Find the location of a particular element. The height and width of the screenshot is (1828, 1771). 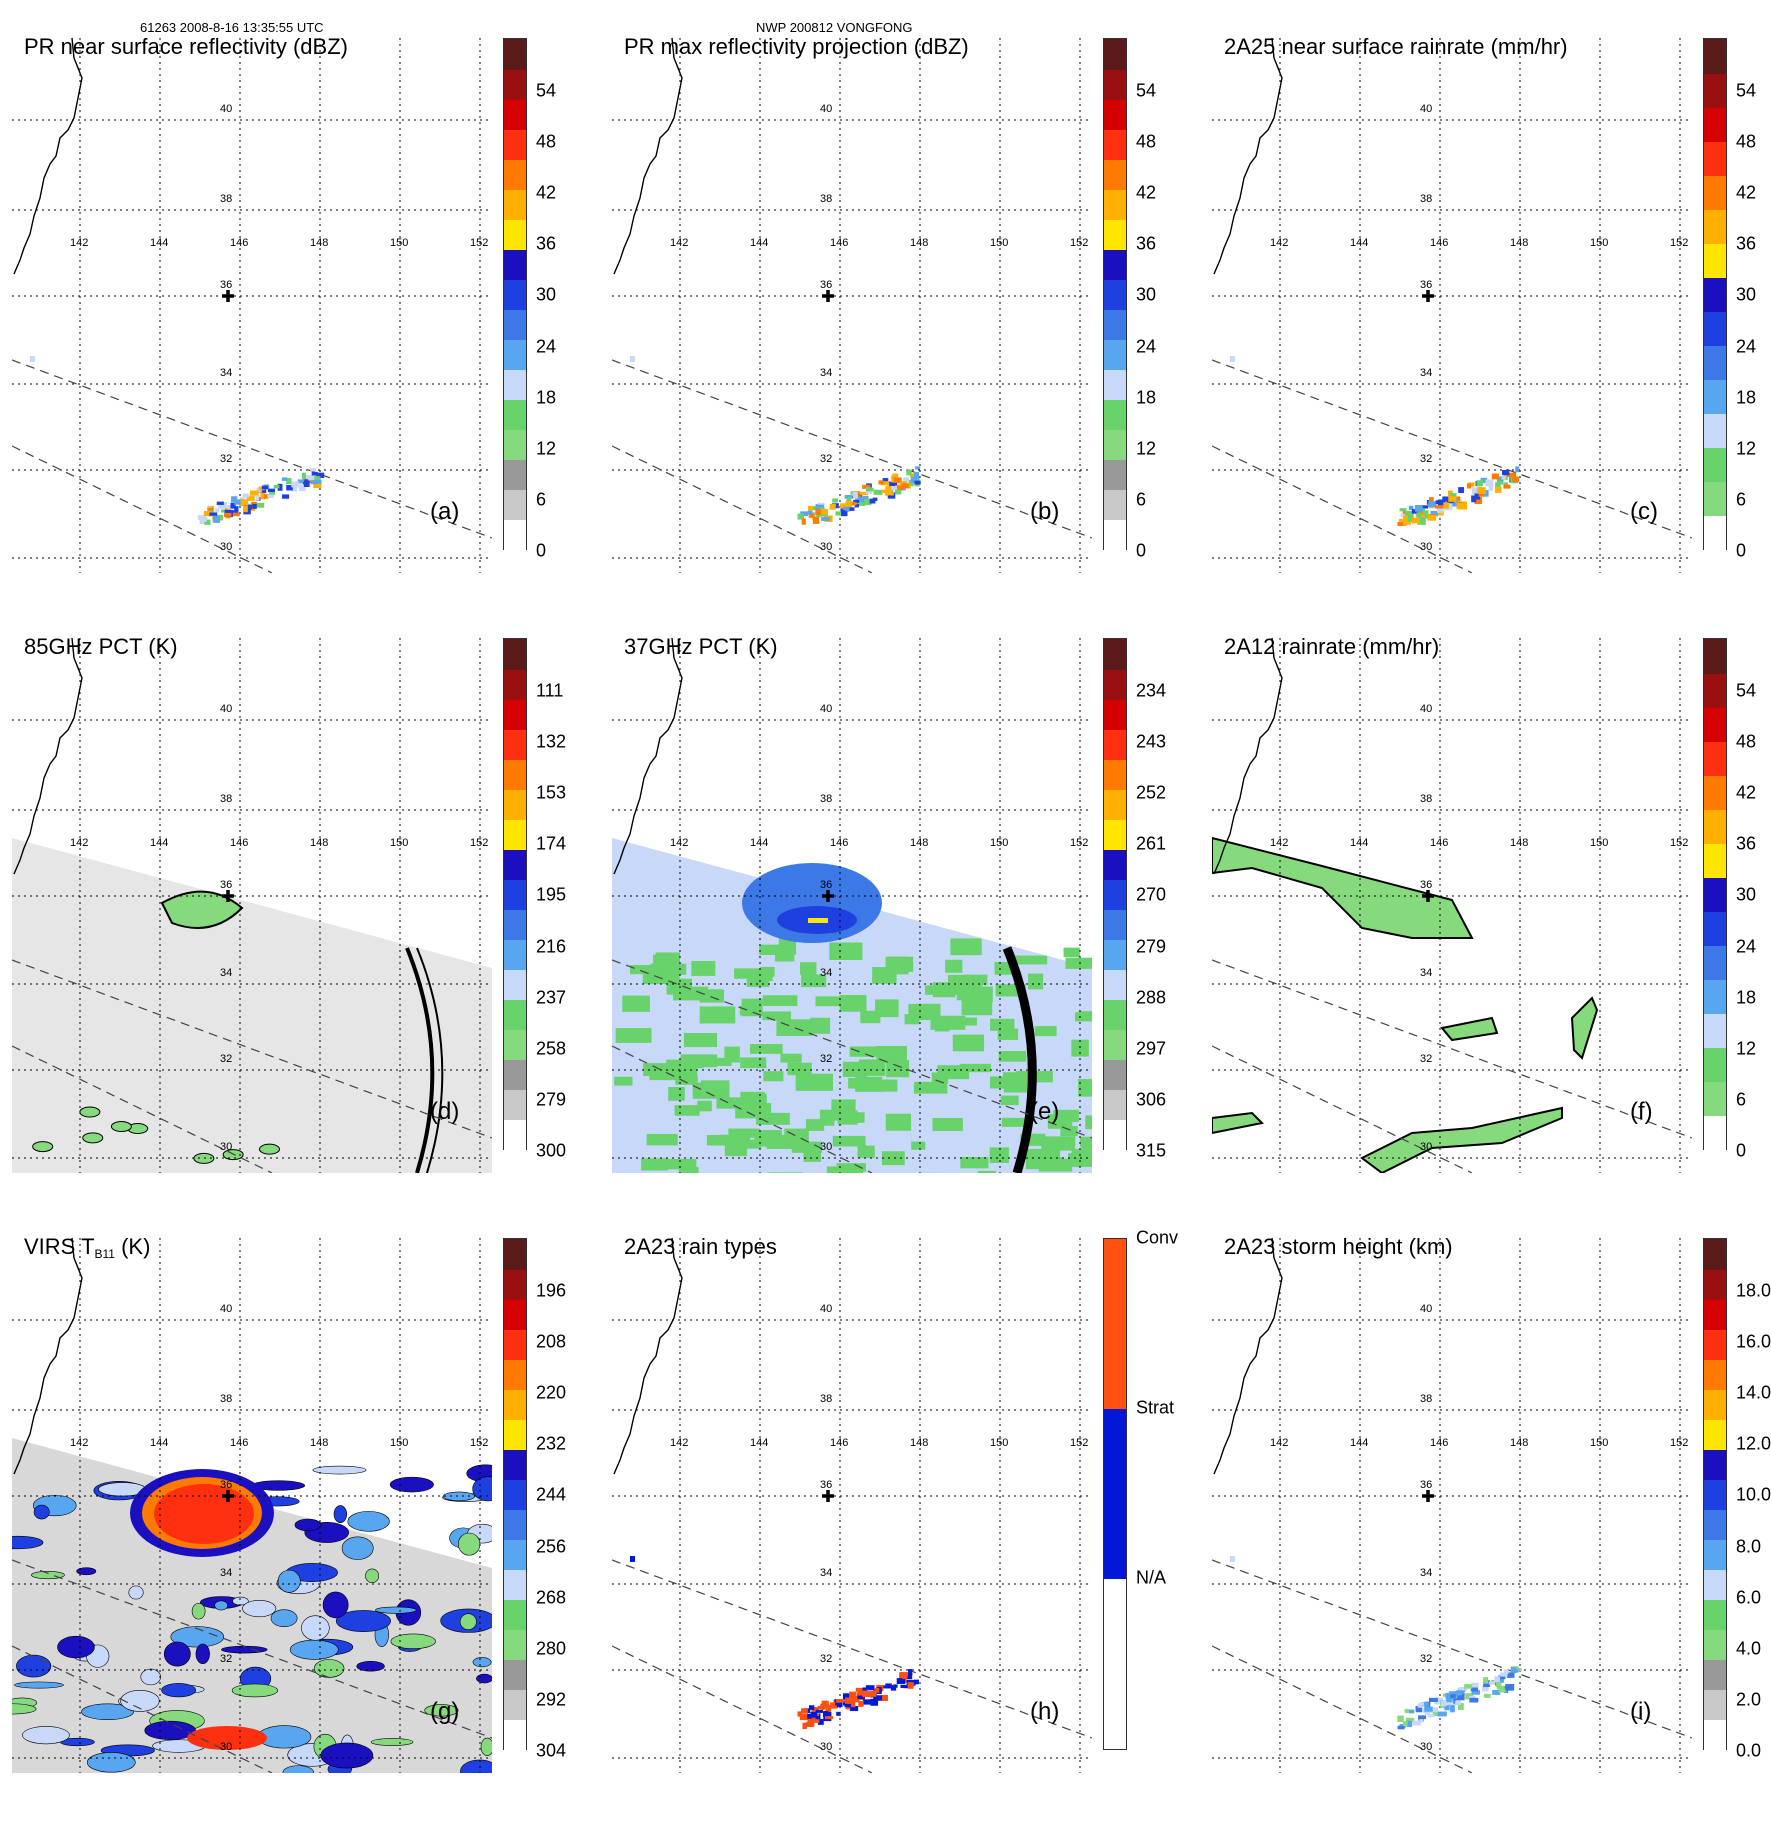

colorbar-tick: 270 is located at coordinates (1151, 895).